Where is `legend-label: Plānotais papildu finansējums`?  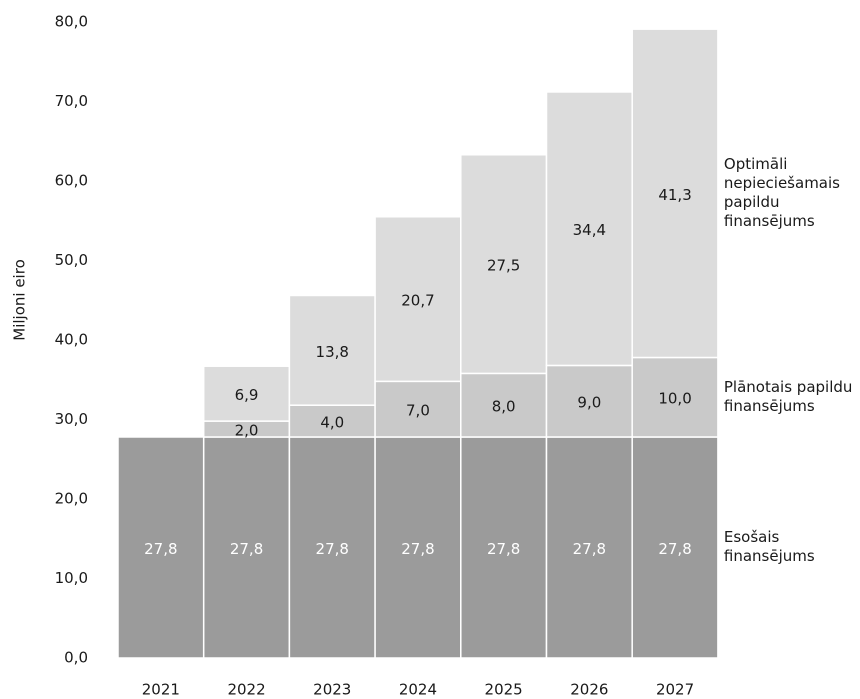 legend-label: Plānotais papildu finansējums is located at coordinates (788, 397).